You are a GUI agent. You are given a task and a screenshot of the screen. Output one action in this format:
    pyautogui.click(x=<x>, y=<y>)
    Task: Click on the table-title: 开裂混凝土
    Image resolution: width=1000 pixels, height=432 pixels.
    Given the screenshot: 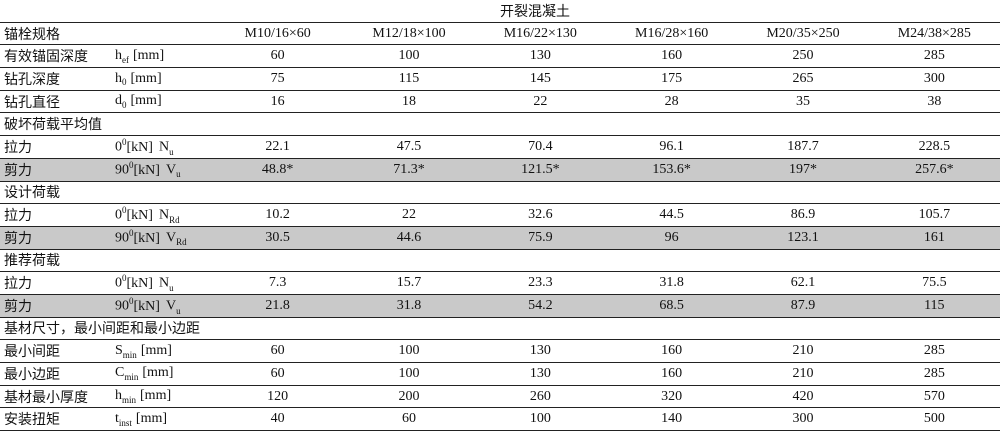 What is the action you would take?
    pyautogui.click(x=500, y=11)
    